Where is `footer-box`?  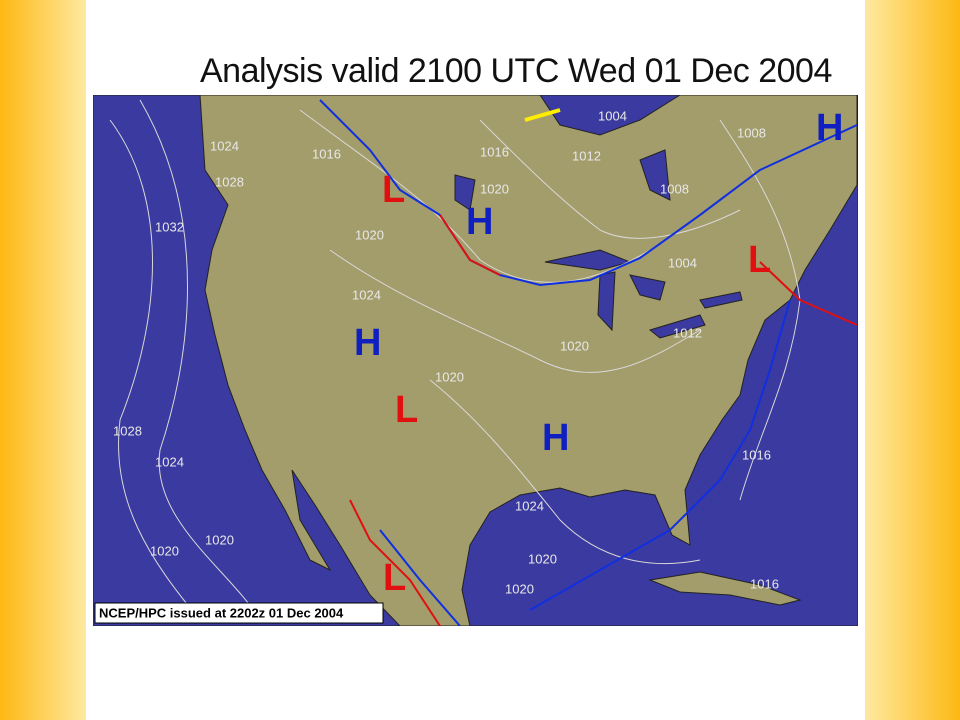 footer-box is located at coordinates (239, 613).